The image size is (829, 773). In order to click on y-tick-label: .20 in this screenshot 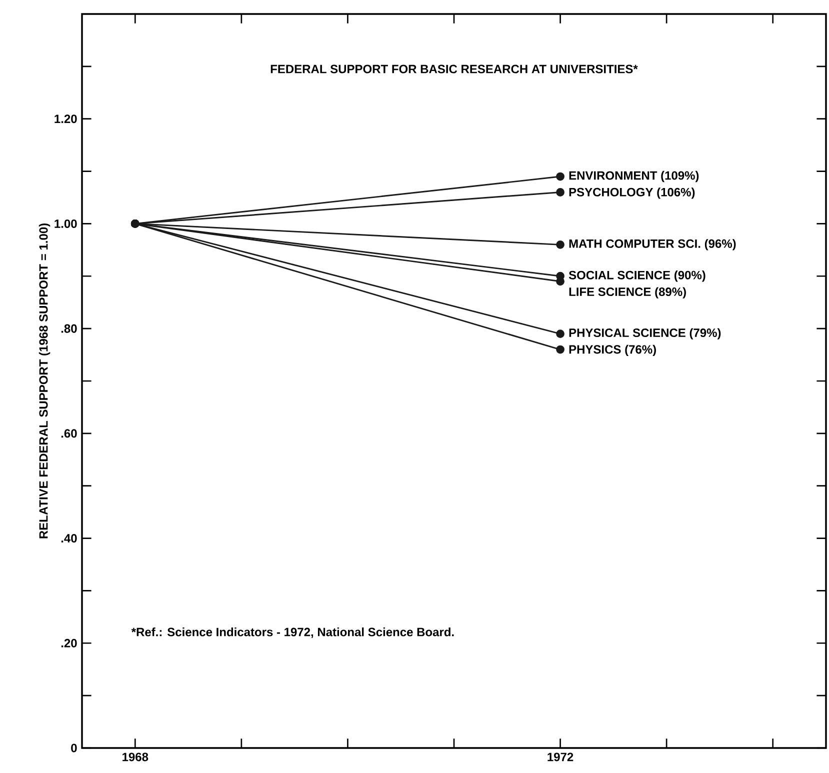, I will do `click(69, 643)`.